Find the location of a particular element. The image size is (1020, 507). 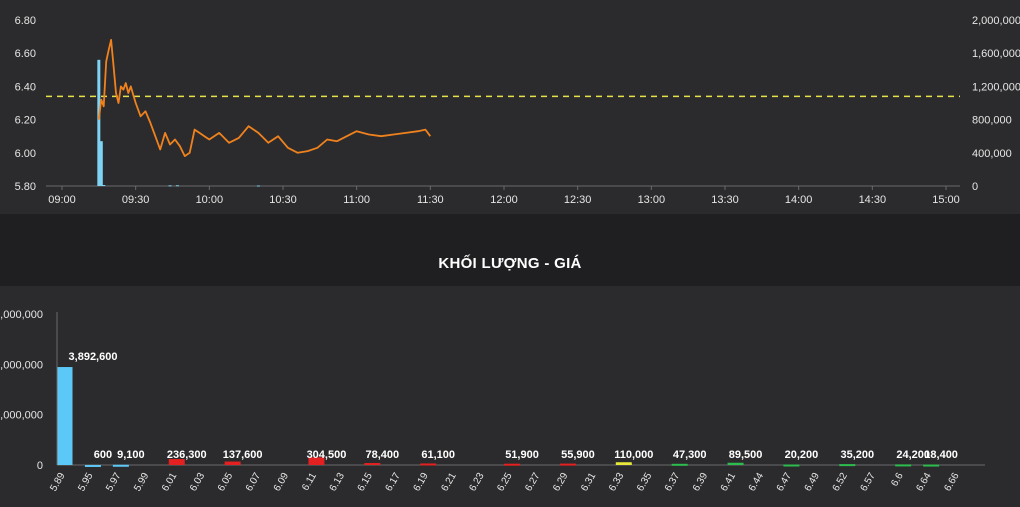

bar-value-label: 3,892,600 is located at coordinates (93, 357).